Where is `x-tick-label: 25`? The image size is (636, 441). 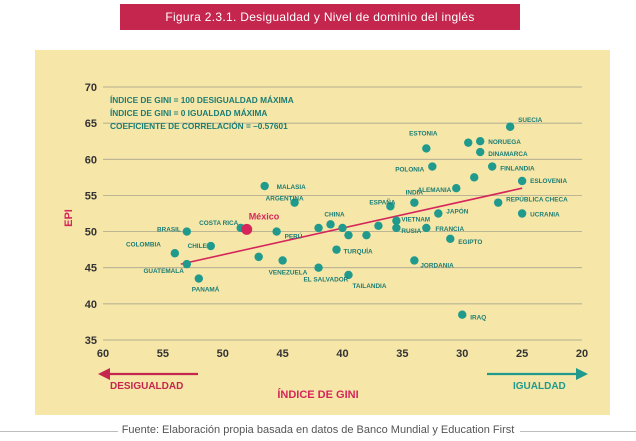
x-tick-label: 25 is located at coordinates (522, 354).